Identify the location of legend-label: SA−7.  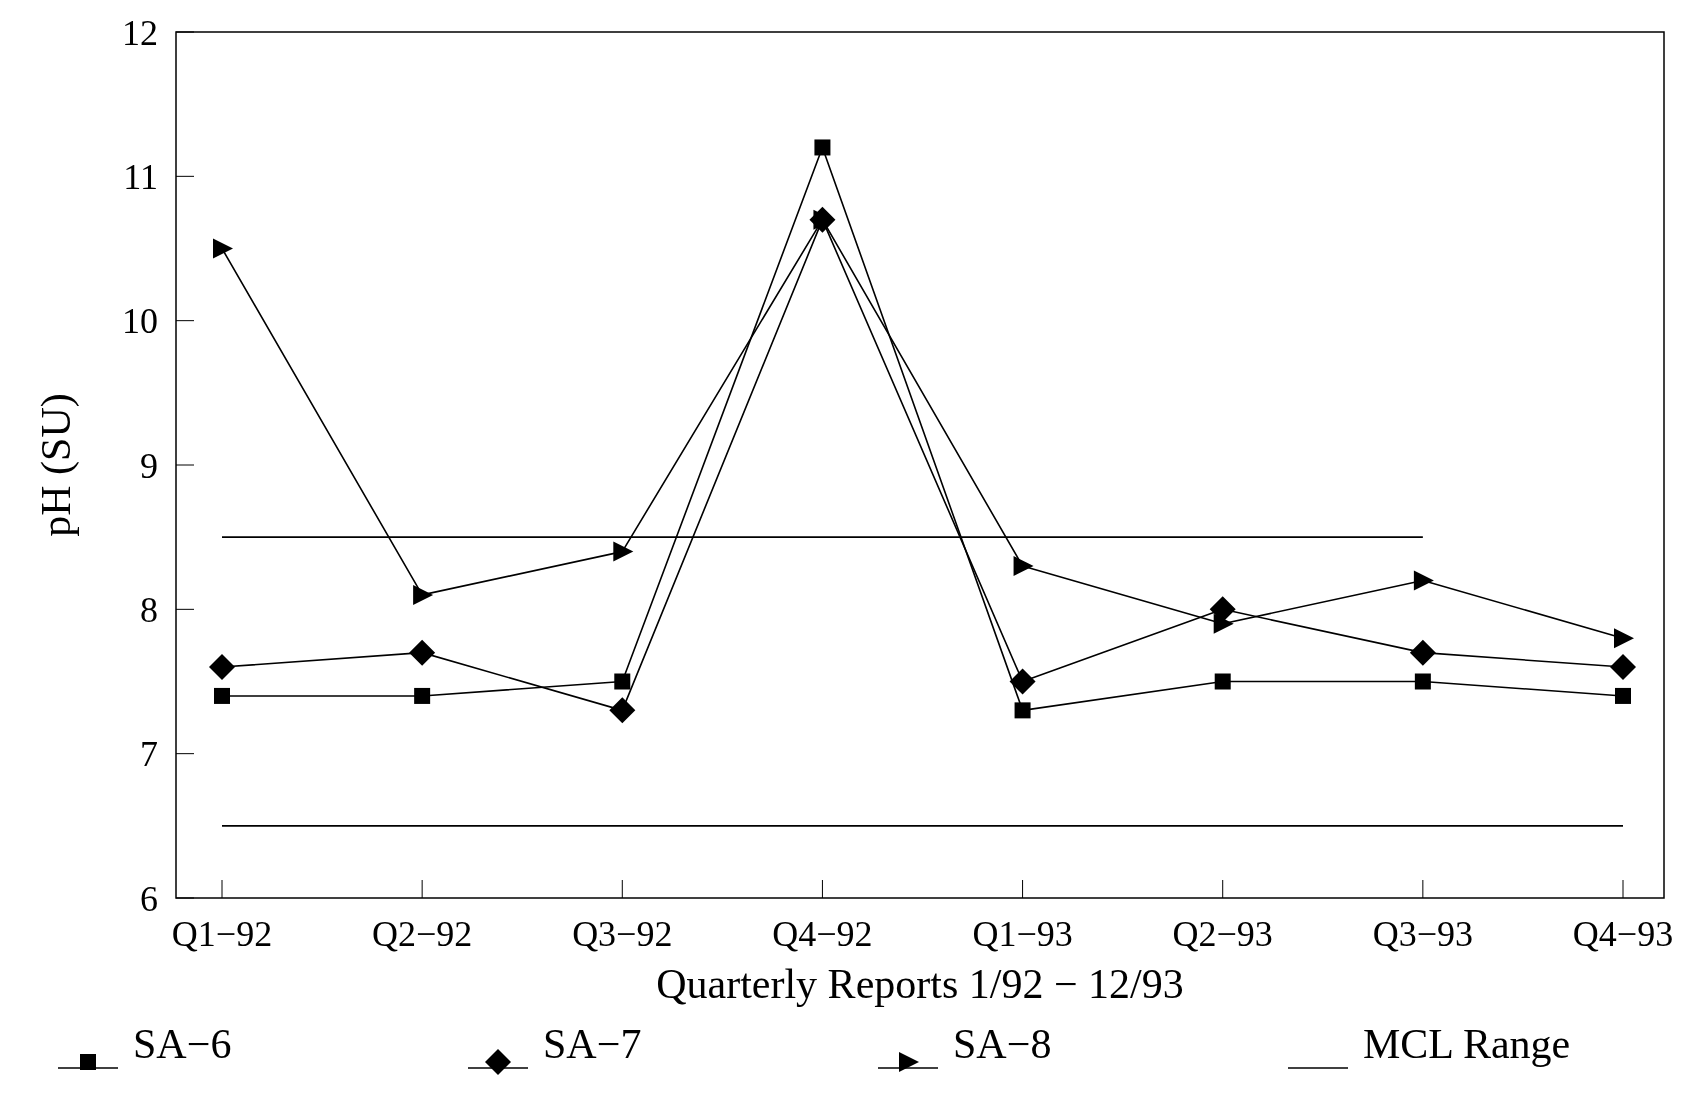
(592, 1044).